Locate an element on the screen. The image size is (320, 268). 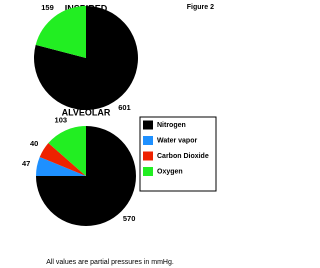
data-label: 103 is located at coordinates (61, 119).